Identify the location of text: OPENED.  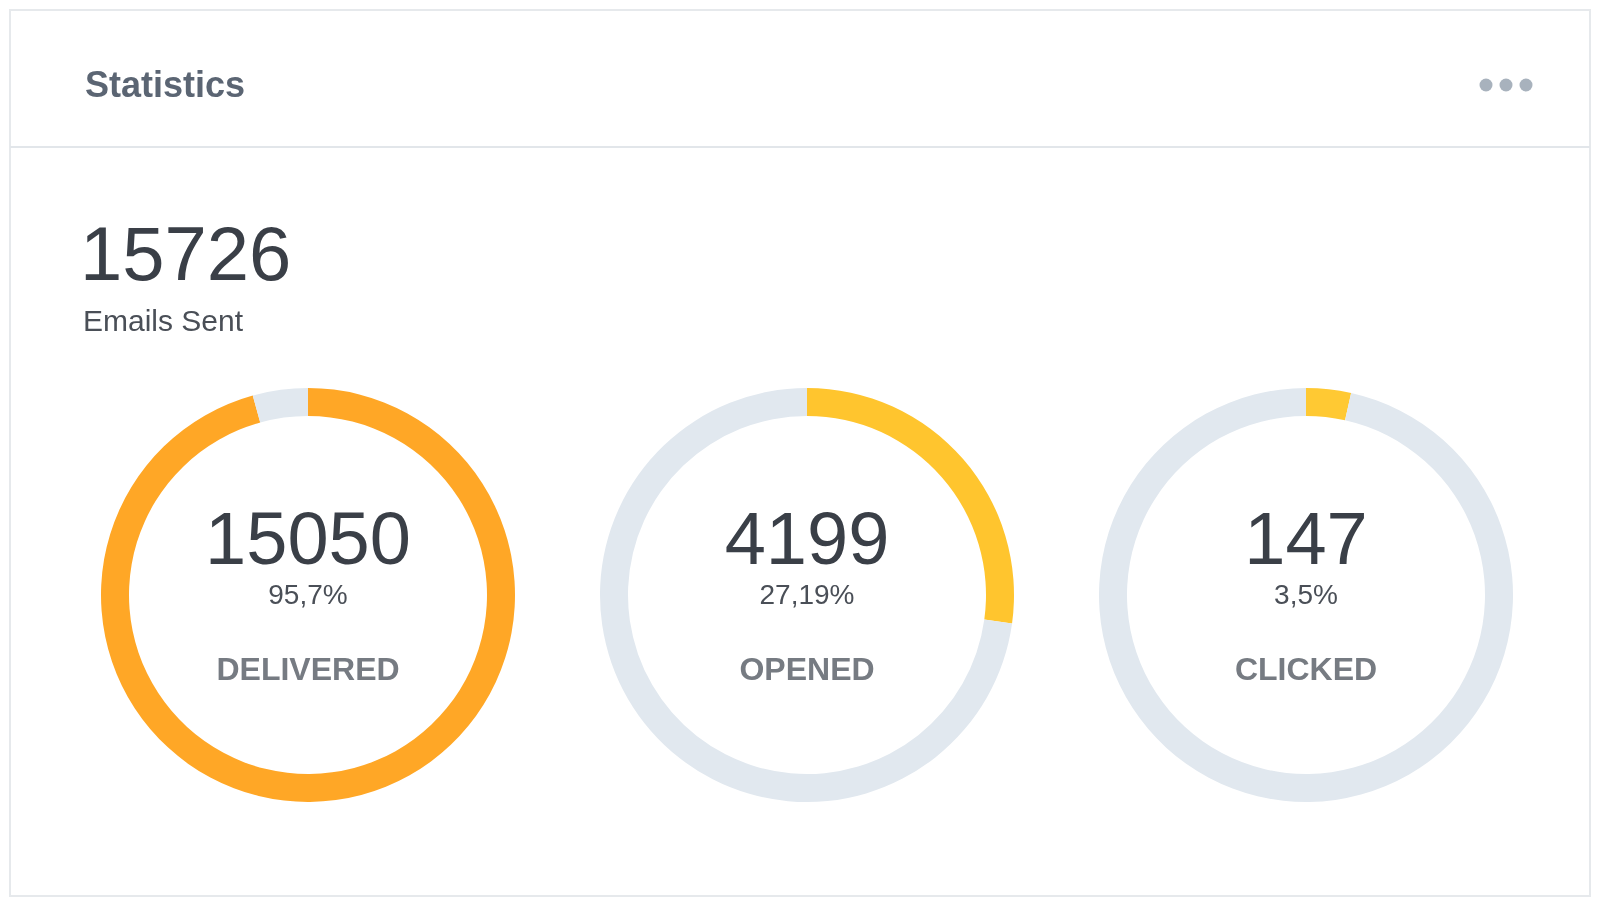
(807, 669).